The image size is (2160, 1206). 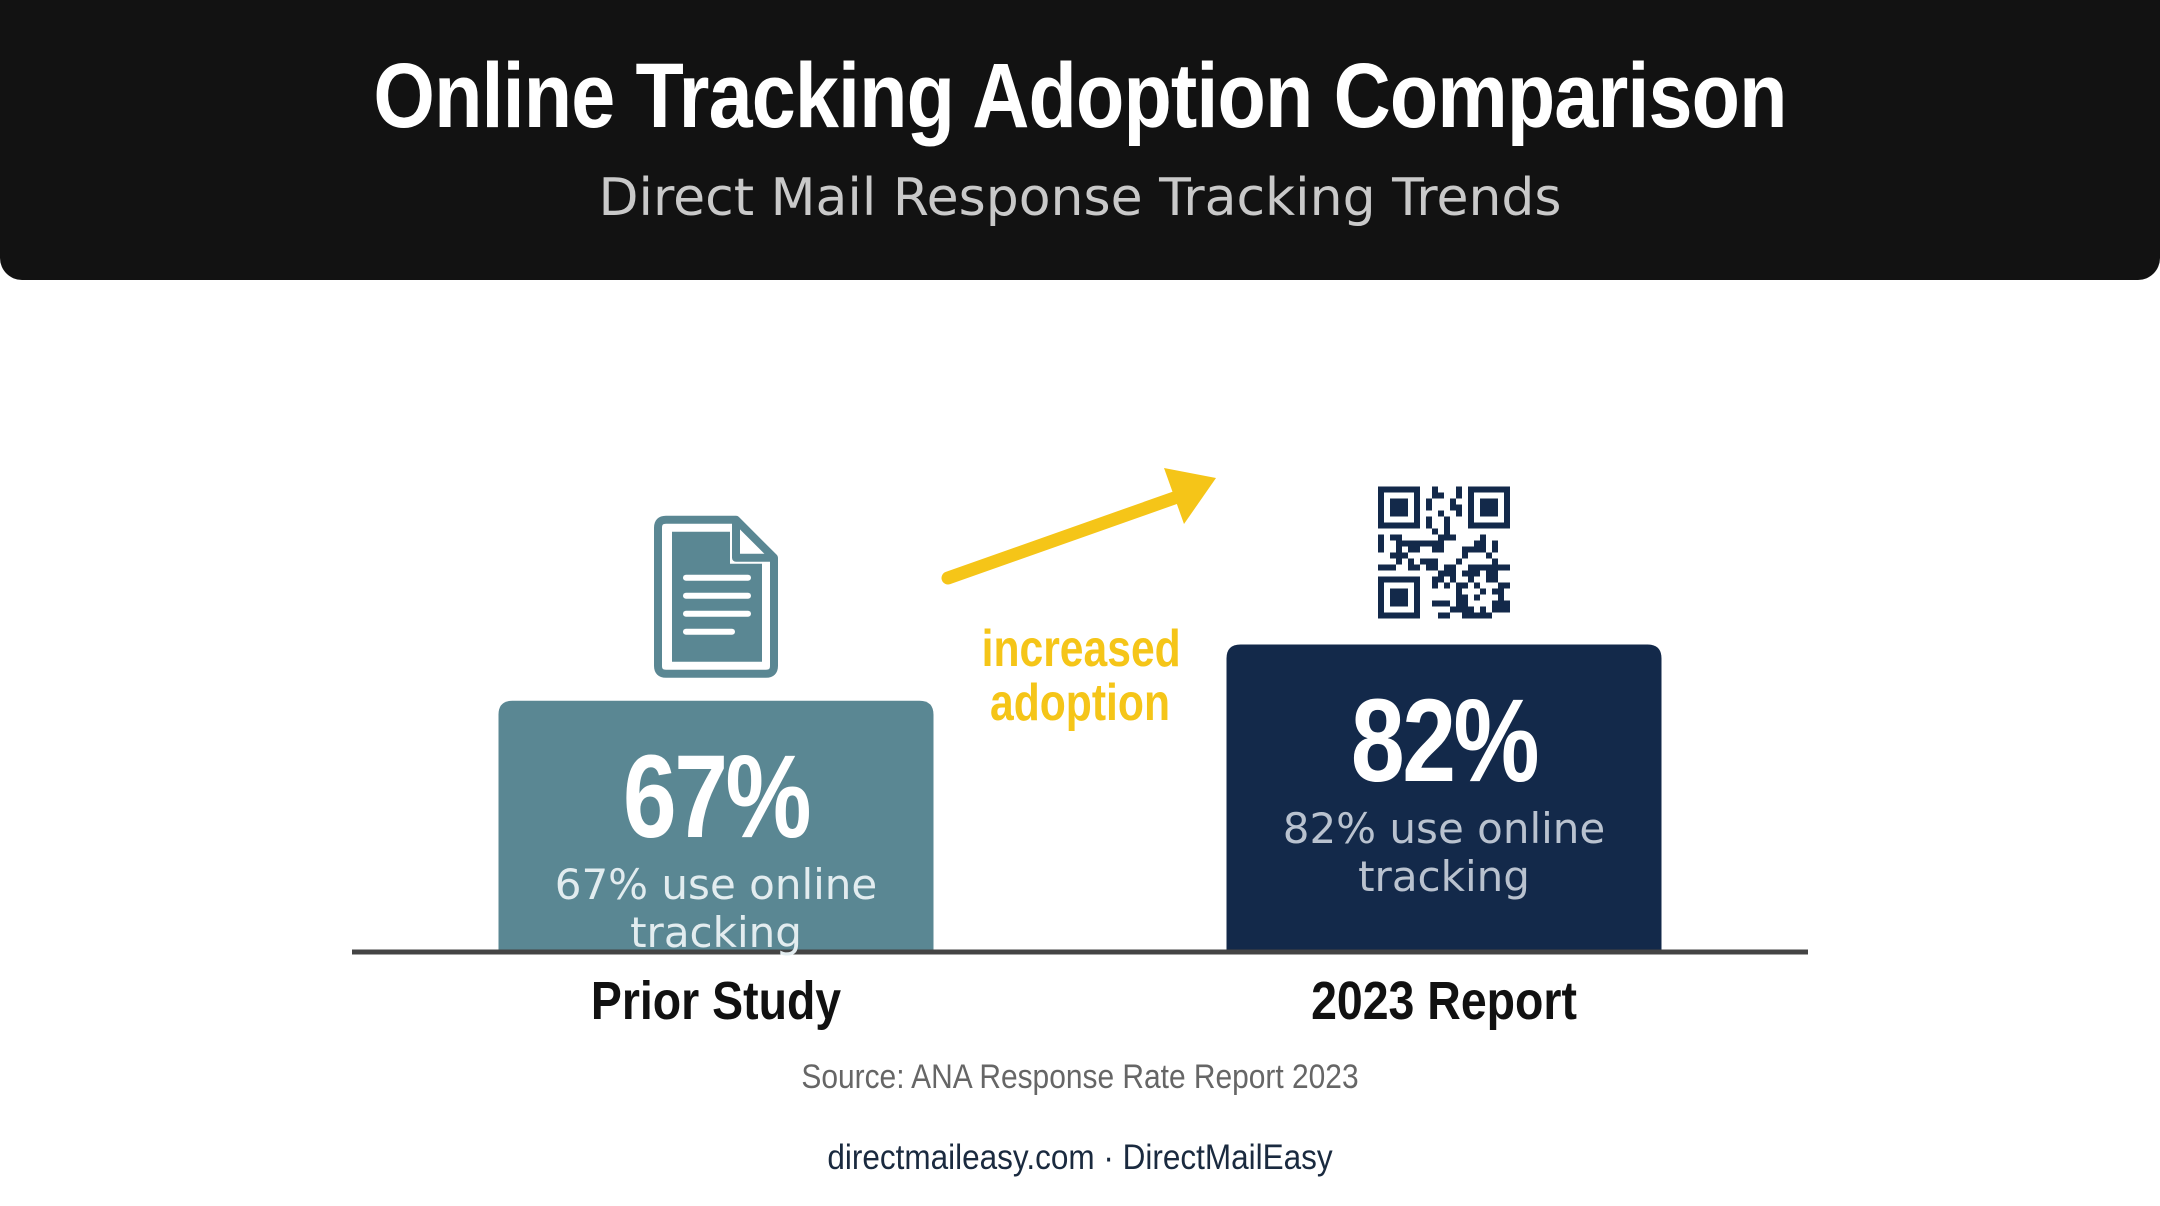 I want to click on bar-prior-study, so click(x=716, y=826).